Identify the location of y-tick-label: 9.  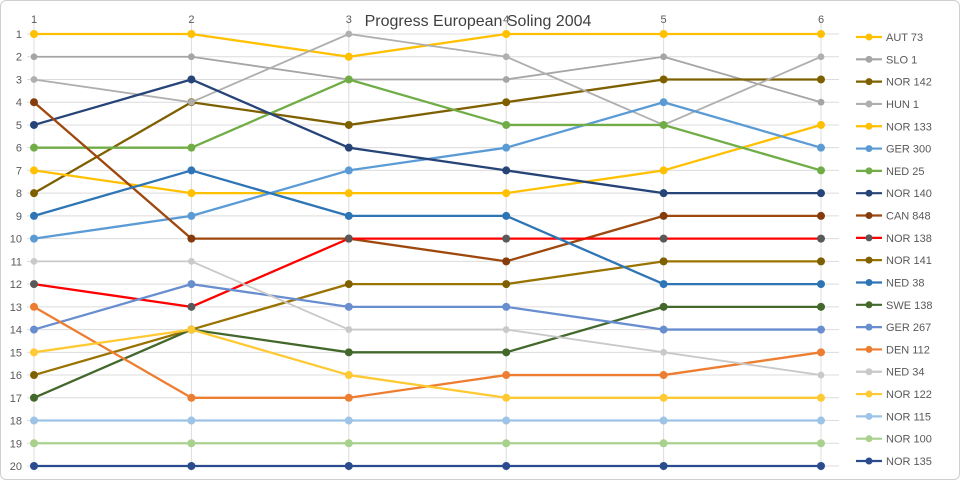
(19, 217).